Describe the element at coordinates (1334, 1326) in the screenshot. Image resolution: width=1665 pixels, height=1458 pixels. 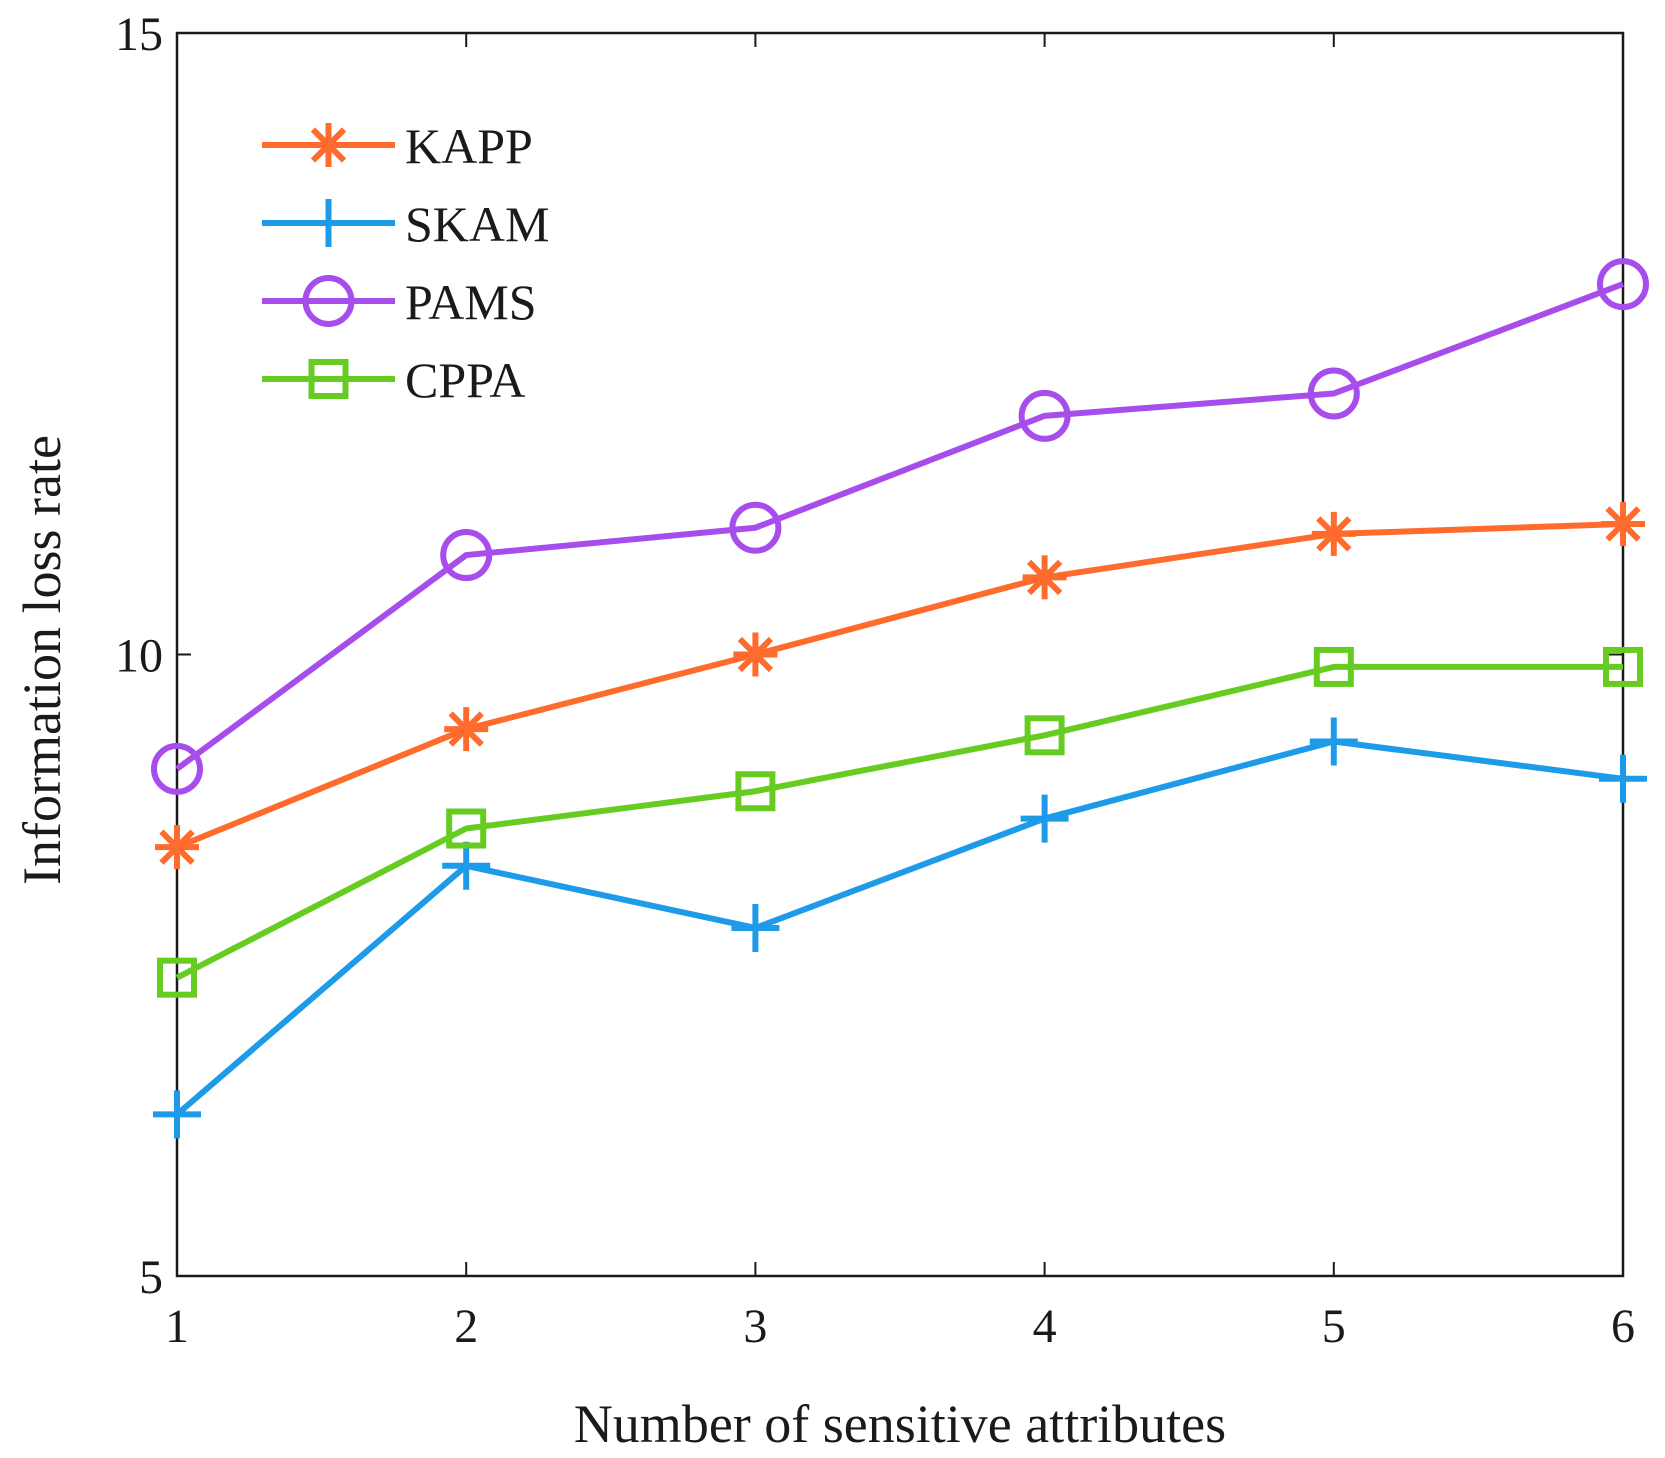
I see `x-tick-label-5: 5` at that location.